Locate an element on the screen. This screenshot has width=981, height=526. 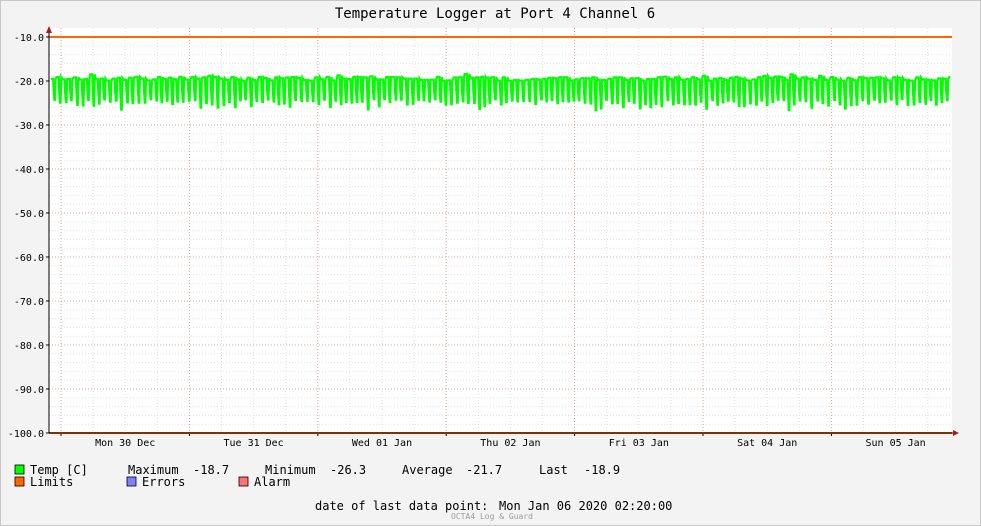
x-tick-label: Tue 31 Dec is located at coordinates (253, 443).